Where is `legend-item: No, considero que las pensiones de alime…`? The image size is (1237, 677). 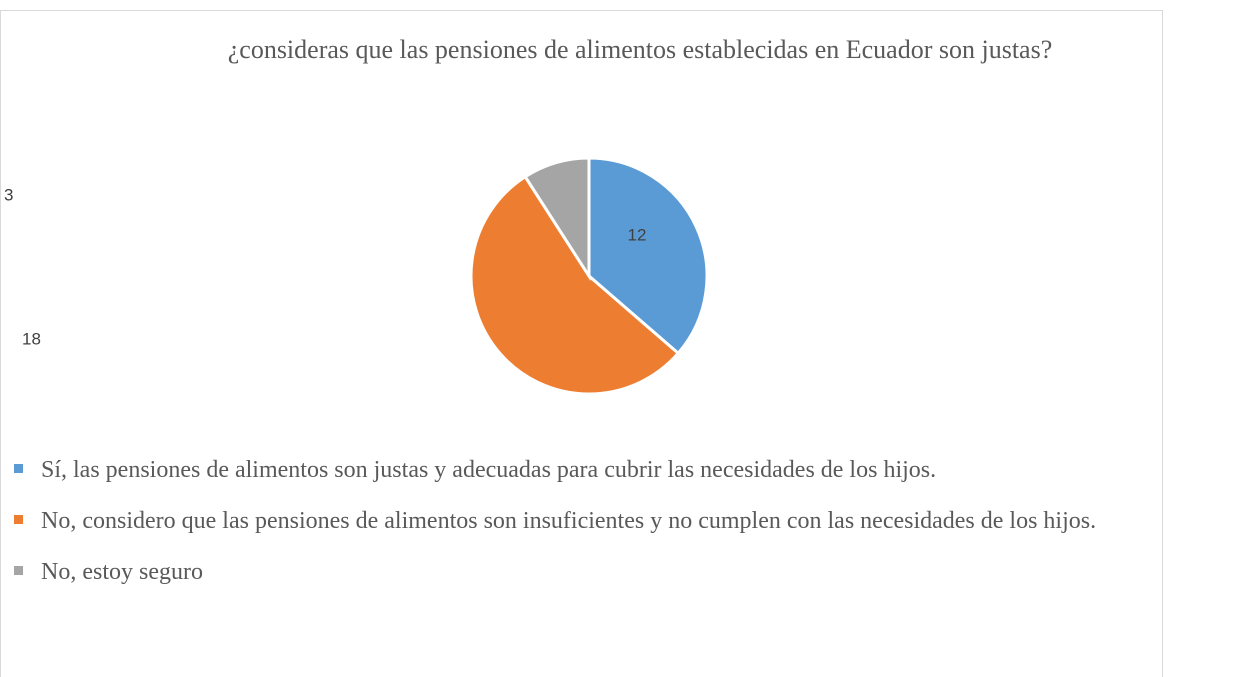 legend-item: No, considero que las pensiones de alime… is located at coordinates (587, 521).